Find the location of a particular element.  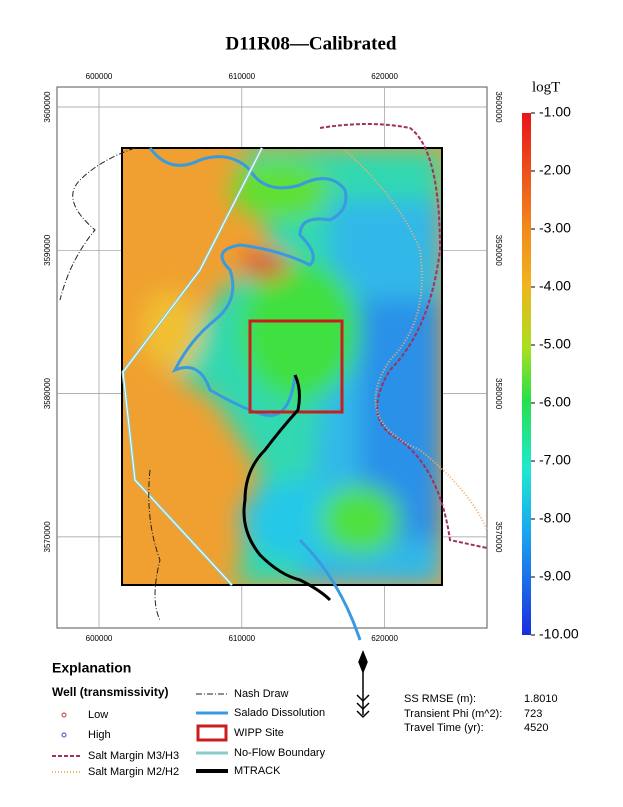

colorbar-tick-label: -2.00 is located at coordinates (555, 170).